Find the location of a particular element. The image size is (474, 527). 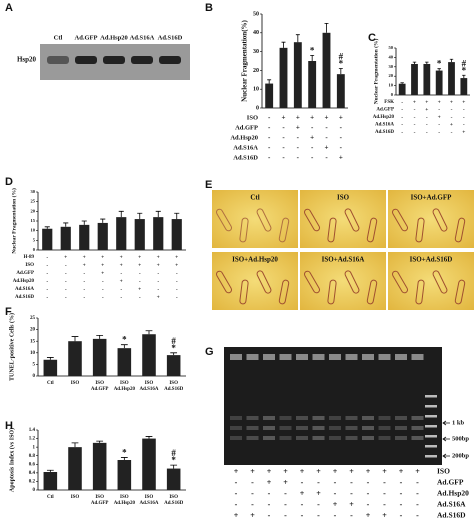

y-tick-label: 10 is located at coordinates (33, 230).